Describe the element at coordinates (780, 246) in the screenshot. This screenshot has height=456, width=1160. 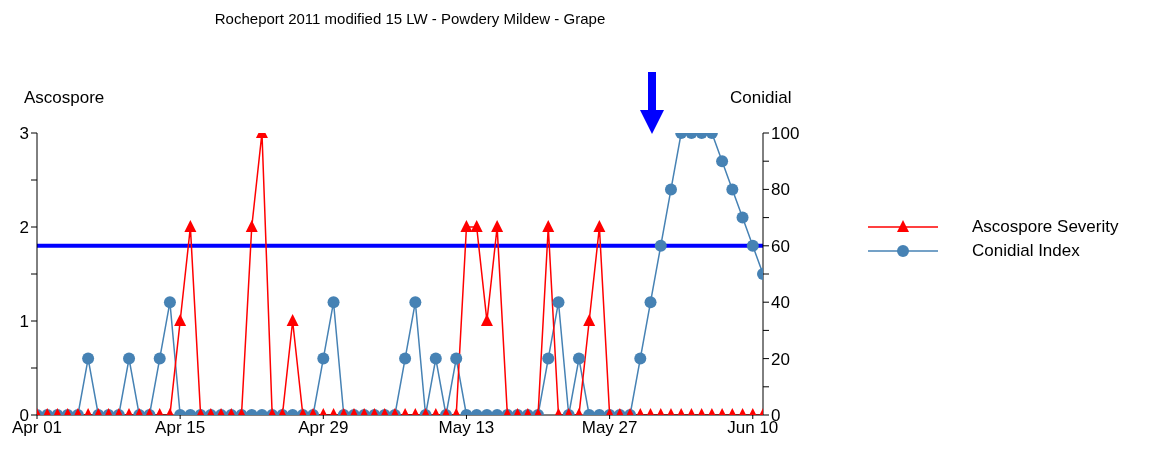
I see `y2-tick-label: 60` at that location.